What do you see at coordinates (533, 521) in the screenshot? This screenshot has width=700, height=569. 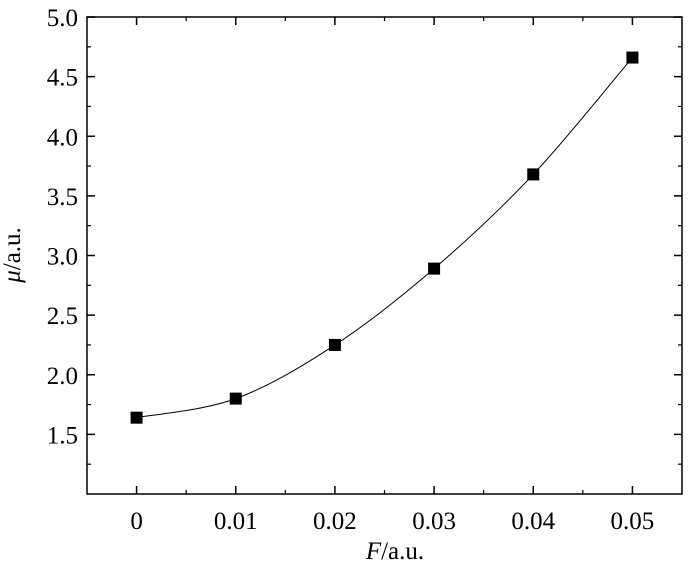 I see `x-tick-label: 0.04` at bounding box center [533, 521].